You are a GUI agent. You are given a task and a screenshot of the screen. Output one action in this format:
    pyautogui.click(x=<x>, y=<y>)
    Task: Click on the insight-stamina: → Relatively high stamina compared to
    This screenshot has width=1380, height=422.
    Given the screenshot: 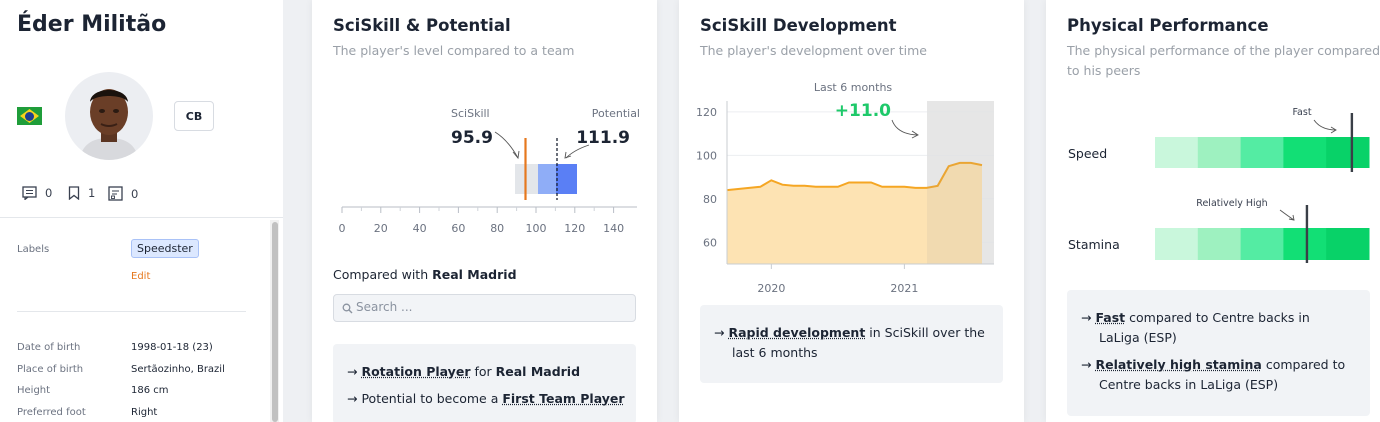 What is the action you would take?
    pyautogui.click(x=1213, y=365)
    